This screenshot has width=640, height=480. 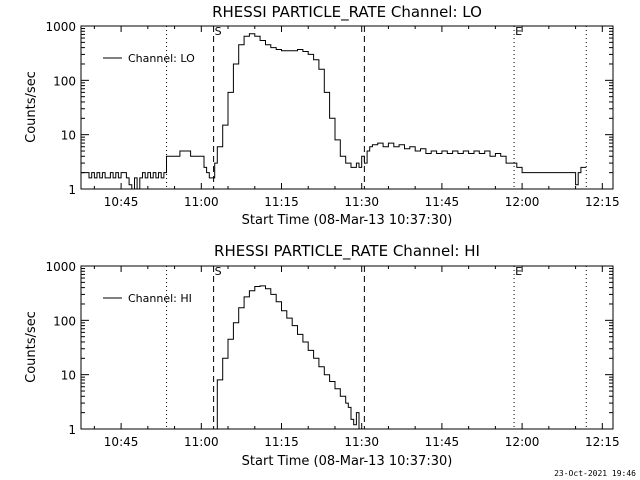 I want to click on timestamp-footer: 23-Oct-2021 19:46, so click(x=595, y=473).